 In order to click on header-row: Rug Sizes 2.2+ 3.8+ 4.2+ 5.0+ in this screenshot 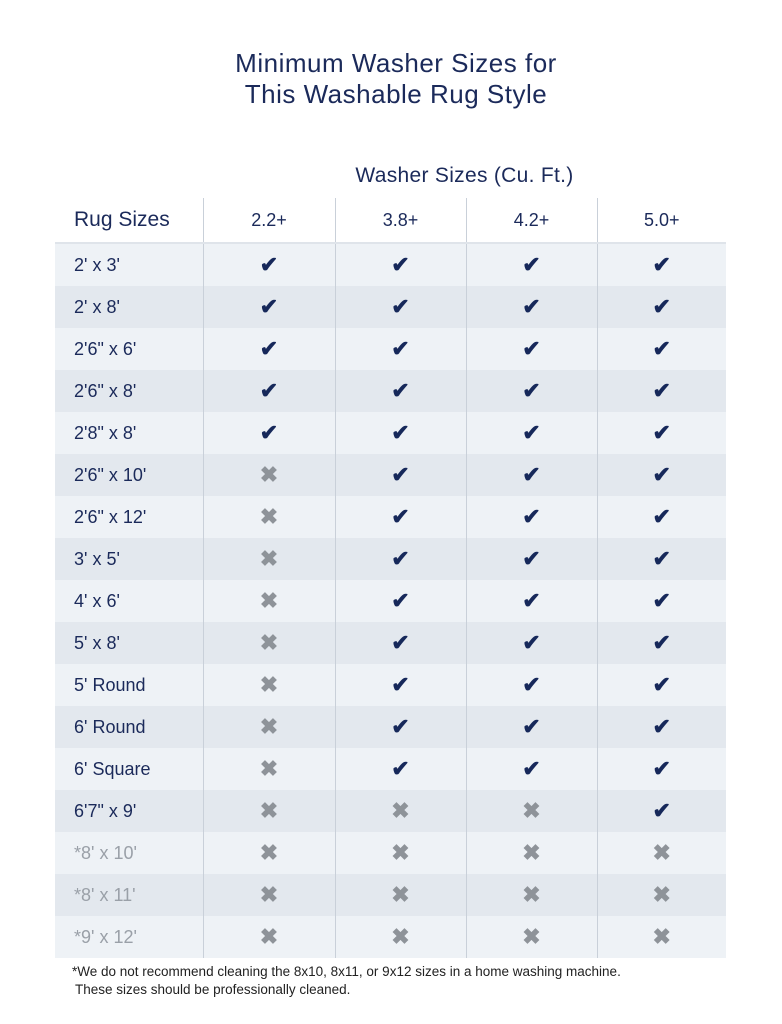, I will do `click(390, 221)`.